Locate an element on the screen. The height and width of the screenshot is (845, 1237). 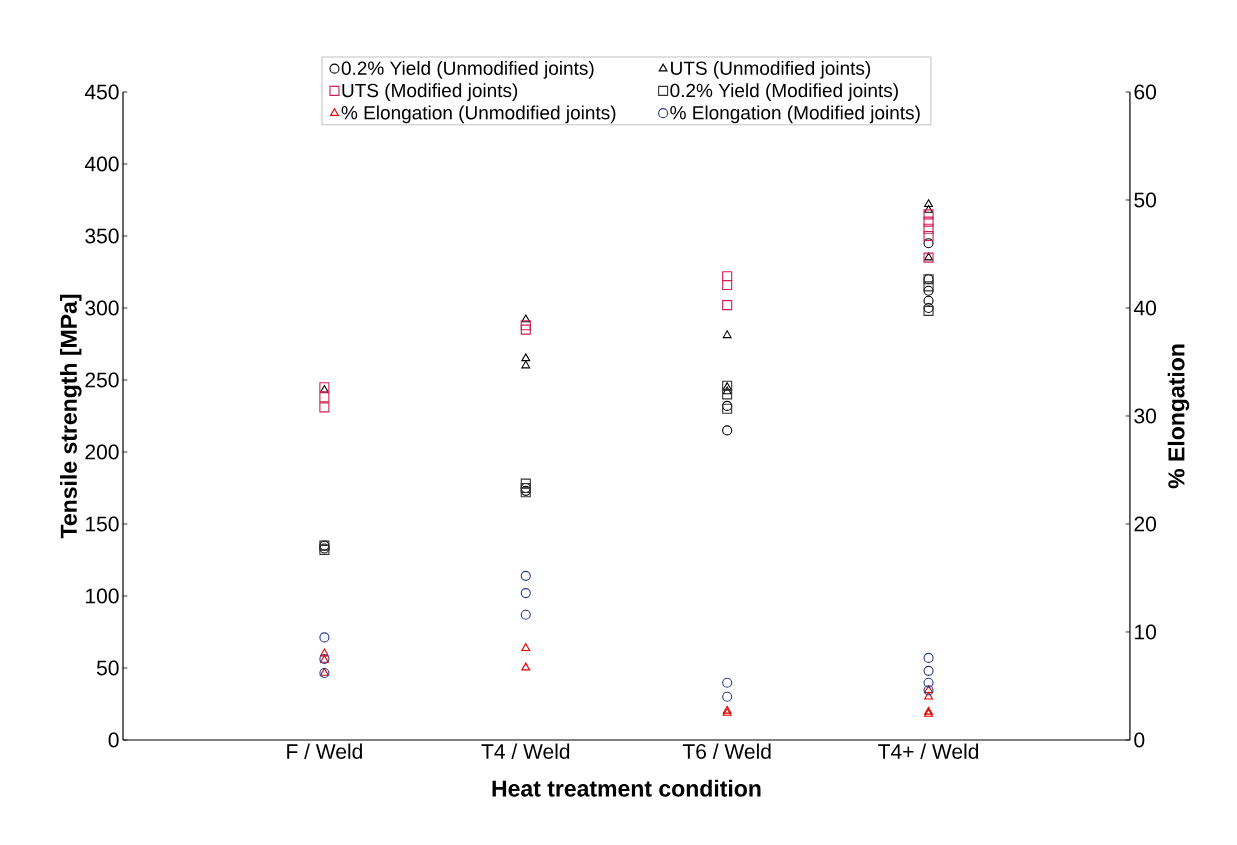
y-tick-label: 350 is located at coordinates (102, 236).